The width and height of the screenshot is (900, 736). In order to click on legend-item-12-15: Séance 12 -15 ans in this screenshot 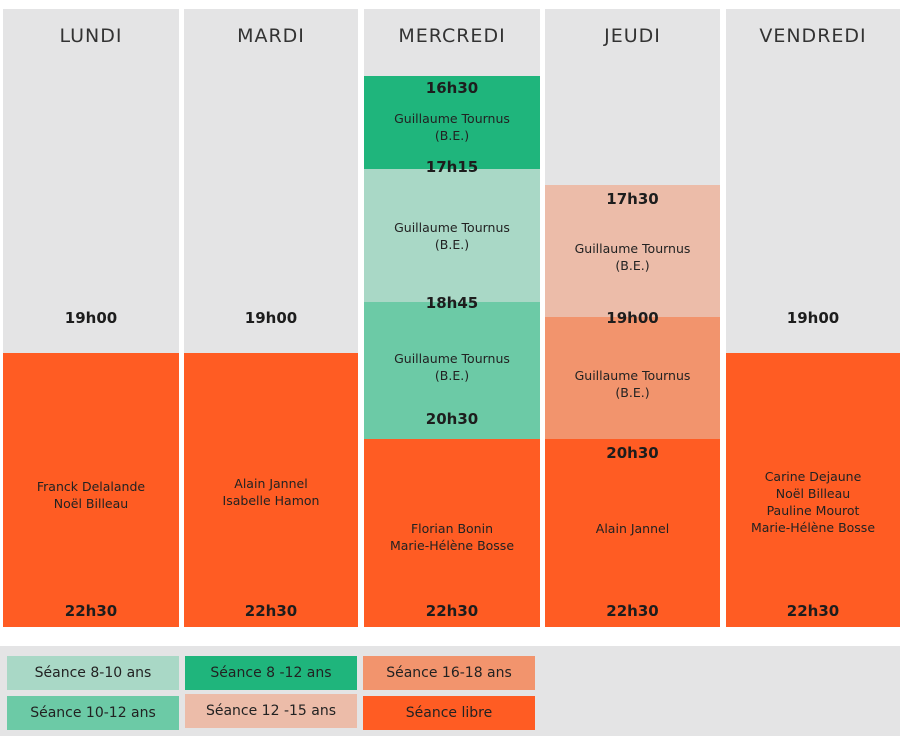, I will do `click(271, 711)`.